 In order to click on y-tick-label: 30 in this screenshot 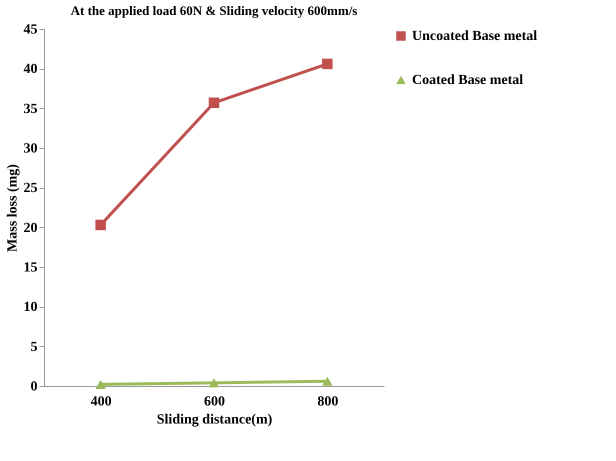, I will do `click(31, 149)`.